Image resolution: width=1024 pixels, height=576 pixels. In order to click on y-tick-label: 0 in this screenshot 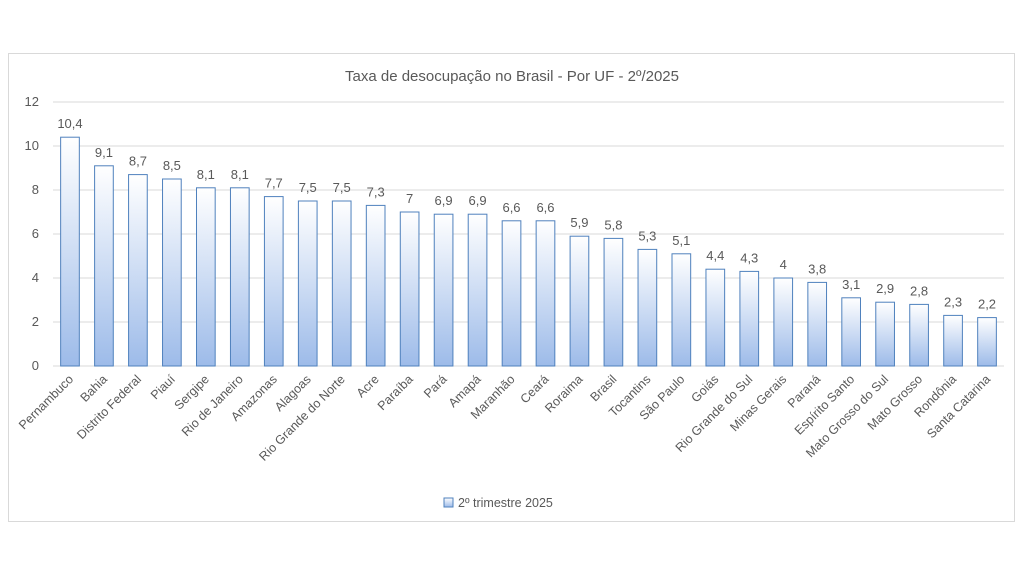, I will do `click(35, 365)`.